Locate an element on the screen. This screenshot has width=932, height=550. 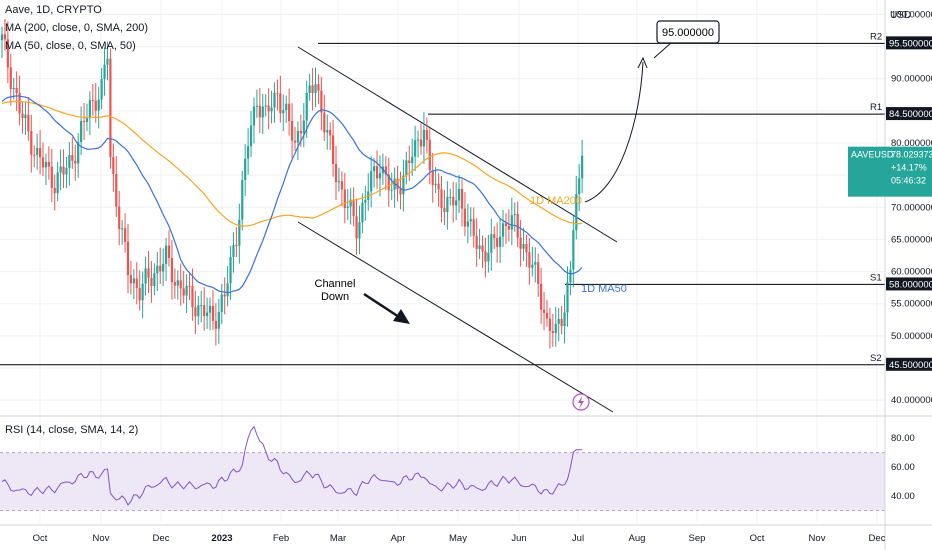
rsi-legend: RSI (14, close, SMA, 14, 2) is located at coordinates (72, 430).